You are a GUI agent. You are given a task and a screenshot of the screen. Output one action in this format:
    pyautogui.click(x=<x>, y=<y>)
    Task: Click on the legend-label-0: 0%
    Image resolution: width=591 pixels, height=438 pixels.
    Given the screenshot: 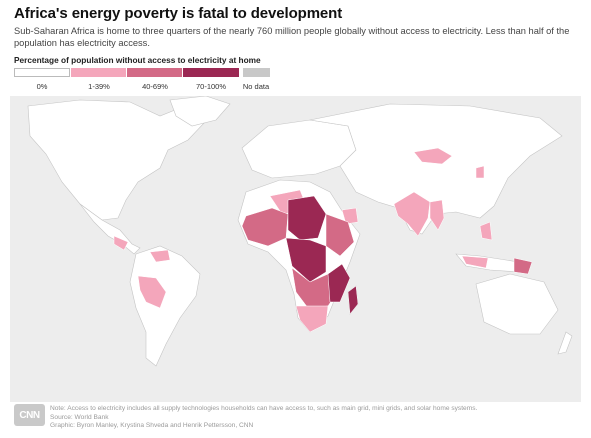 What is the action you would take?
    pyautogui.click(x=42, y=86)
    